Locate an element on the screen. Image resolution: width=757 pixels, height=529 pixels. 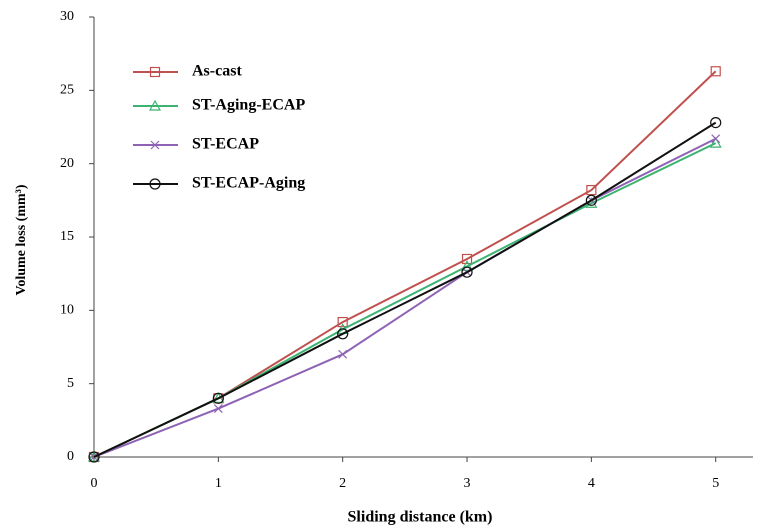
legend-label: ST-ECAP-Aging is located at coordinates (248, 183).